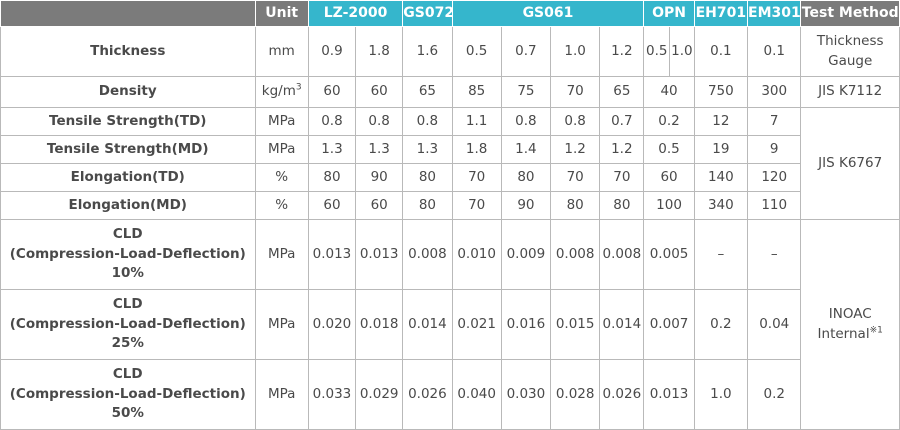  What do you see at coordinates (332, 394) in the screenshot?
I see `value-cell: 0.033` at bounding box center [332, 394].